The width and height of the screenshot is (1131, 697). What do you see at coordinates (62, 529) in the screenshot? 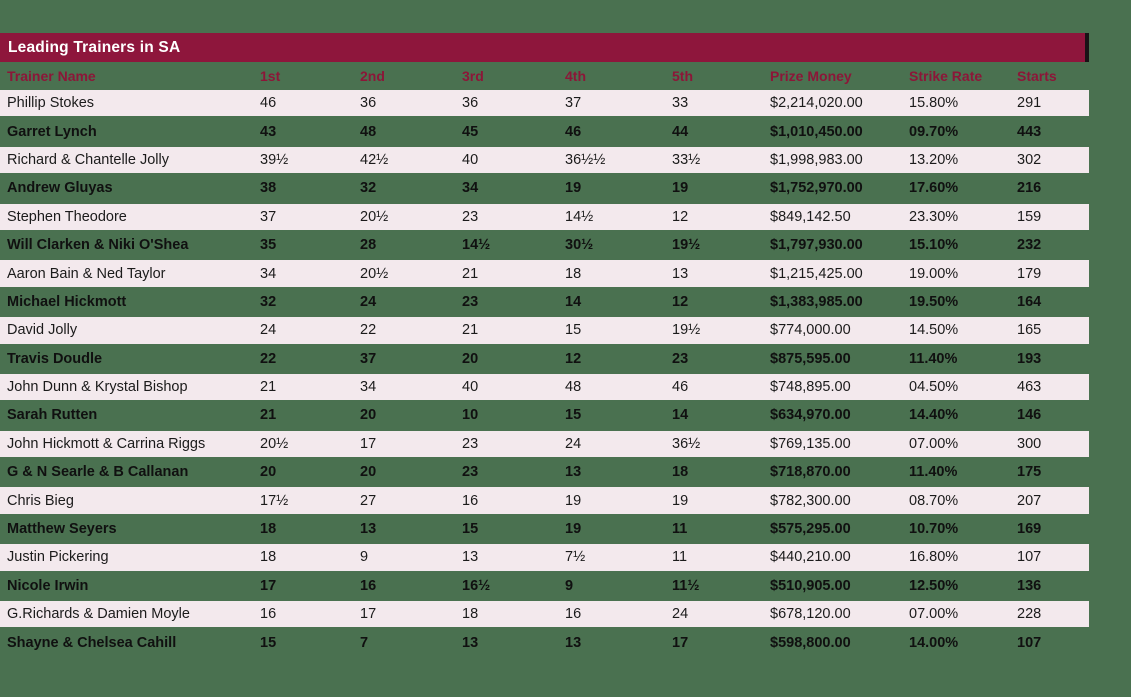
I see `trainer-name-cell: Matthew Seyers` at bounding box center [62, 529].